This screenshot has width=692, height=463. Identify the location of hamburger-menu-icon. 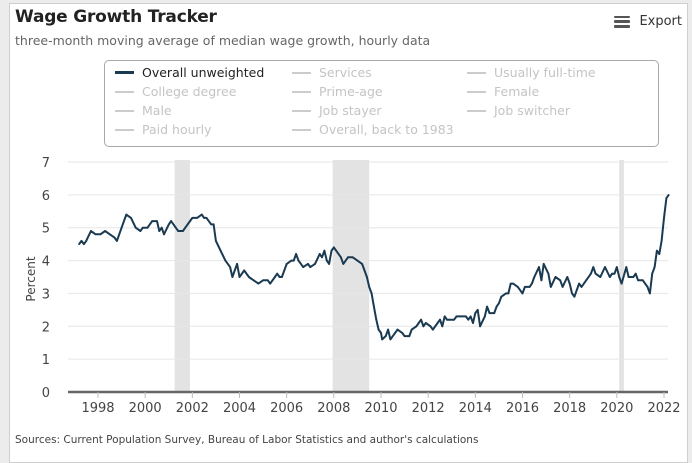
(622, 21).